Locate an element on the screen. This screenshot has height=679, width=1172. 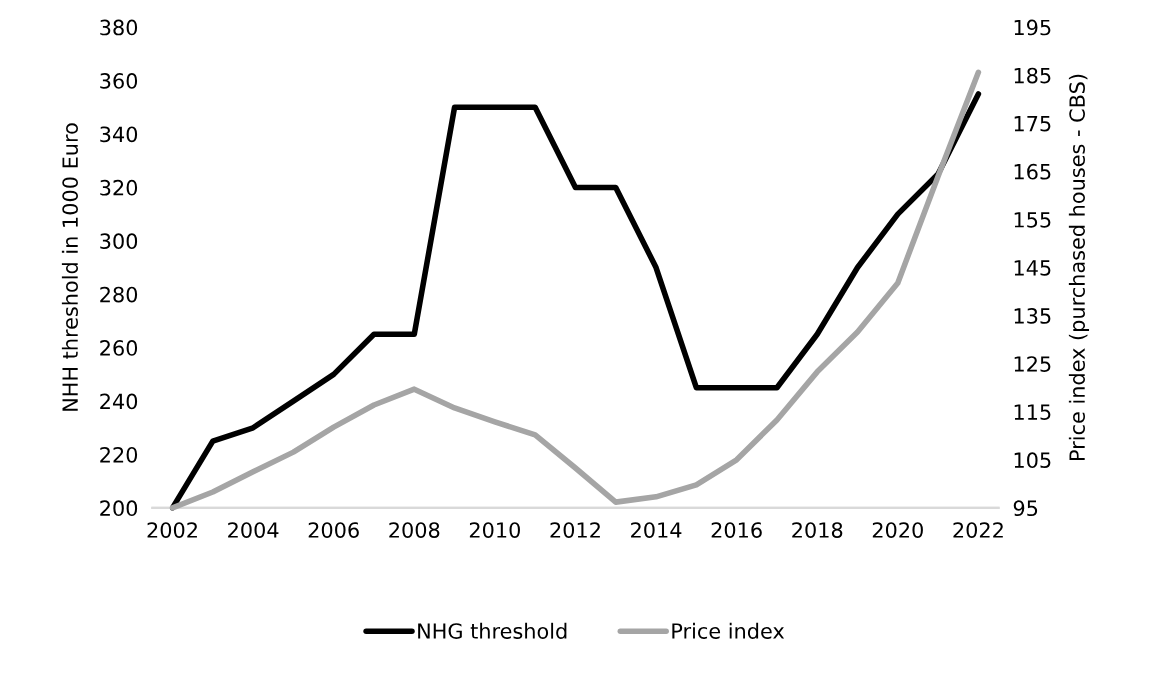
x-tick-label: 2002 is located at coordinates (172, 530).